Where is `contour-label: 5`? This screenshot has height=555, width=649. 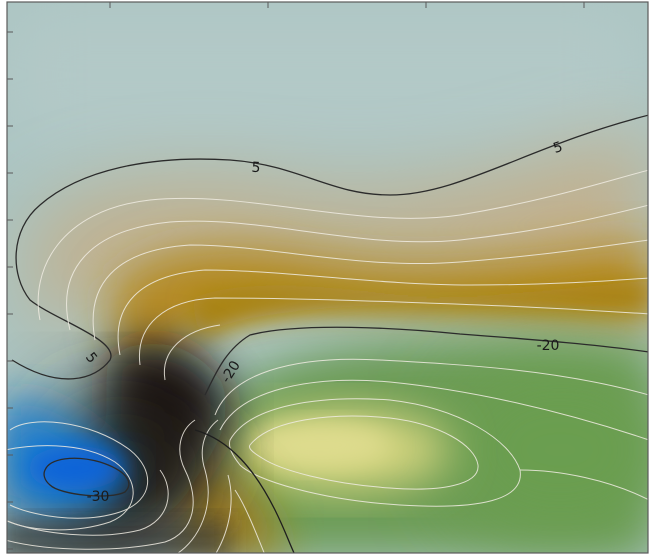
contour-label: 5 is located at coordinates (256, 168).